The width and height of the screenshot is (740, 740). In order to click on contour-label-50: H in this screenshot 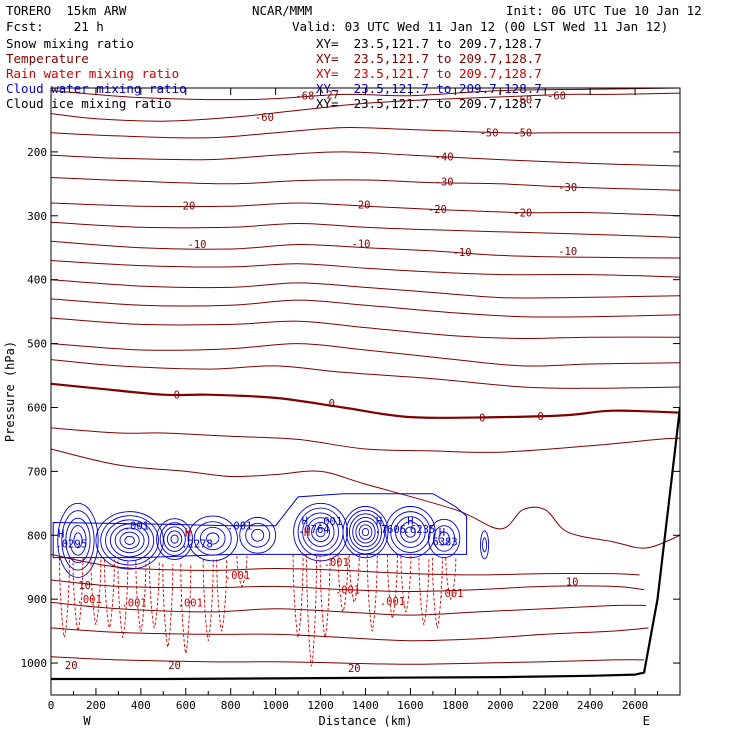, I will do `click(307, 533)`.